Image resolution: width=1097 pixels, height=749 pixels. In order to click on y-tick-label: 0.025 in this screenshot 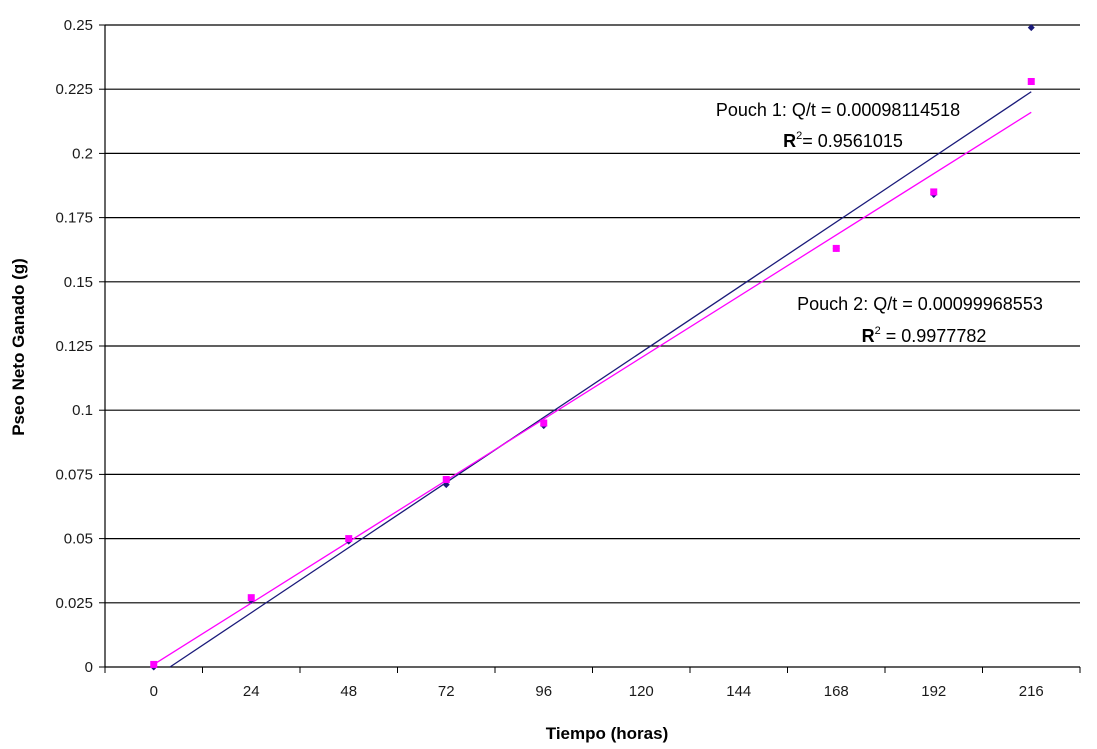, I will do `click(74, 603)`.